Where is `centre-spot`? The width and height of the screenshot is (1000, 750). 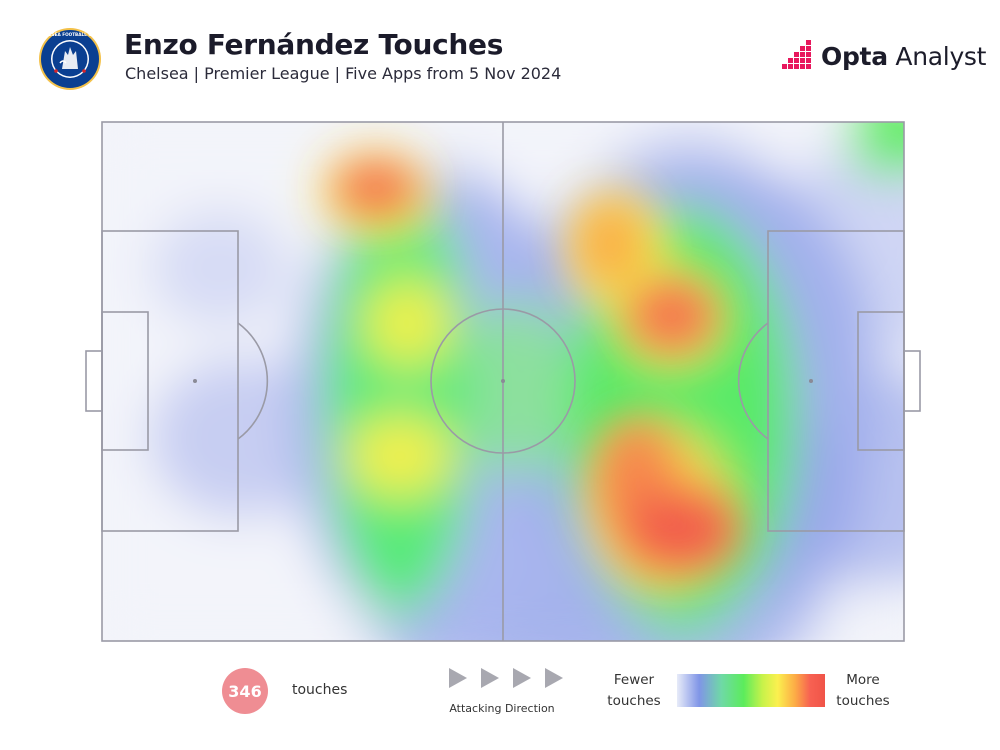
centre-spot is located at coordinates (503, 381).